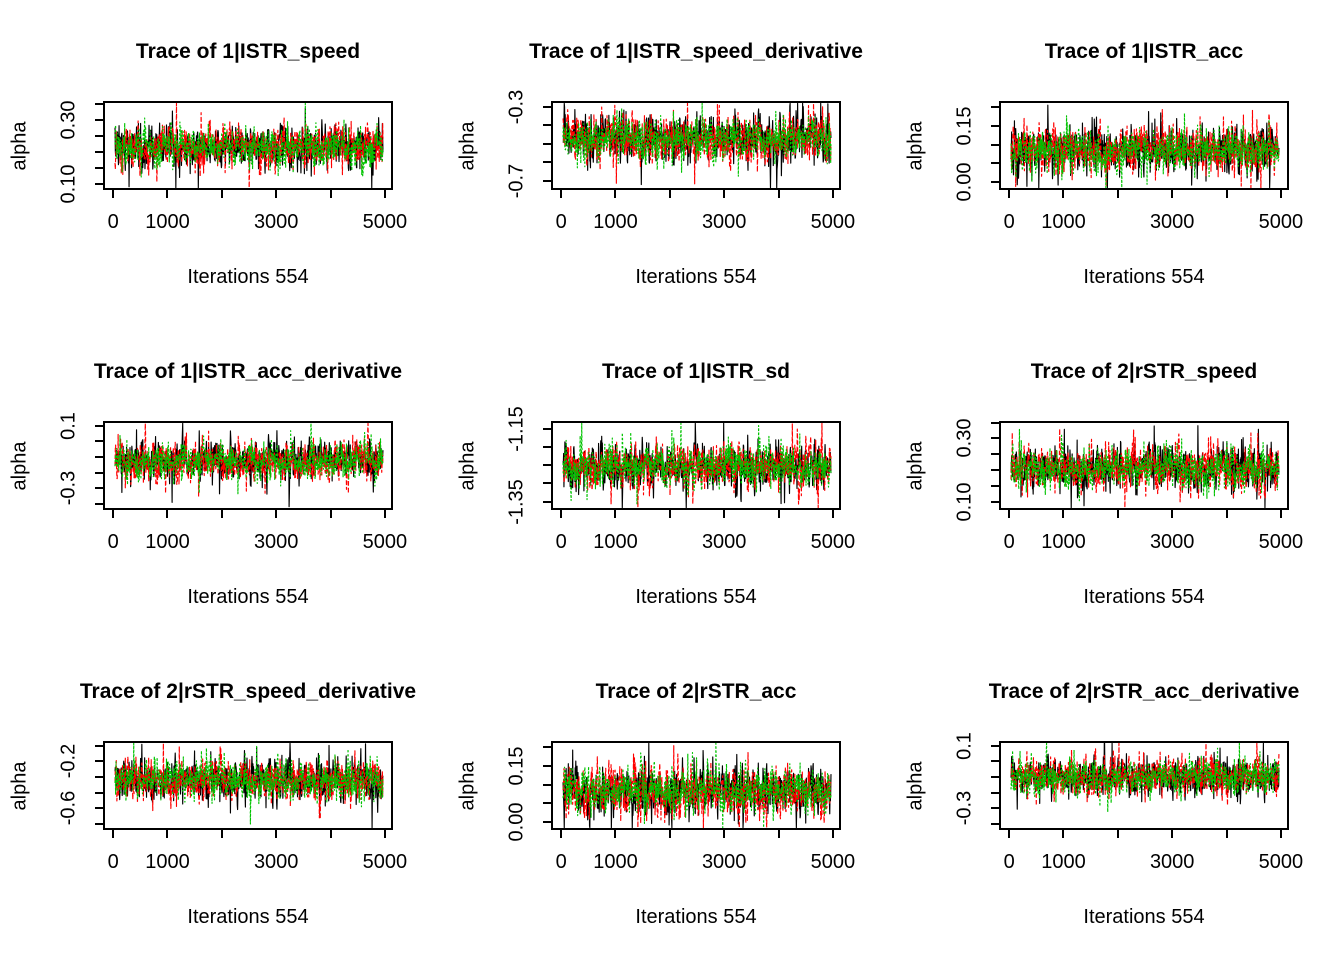 This screenshot has height=960, width=1344. What do you see at coordinates (696, 691) in the screenshot?
I see `plot-title: Trace of 2|rSTR_acc` at bounding box center [696, 691].